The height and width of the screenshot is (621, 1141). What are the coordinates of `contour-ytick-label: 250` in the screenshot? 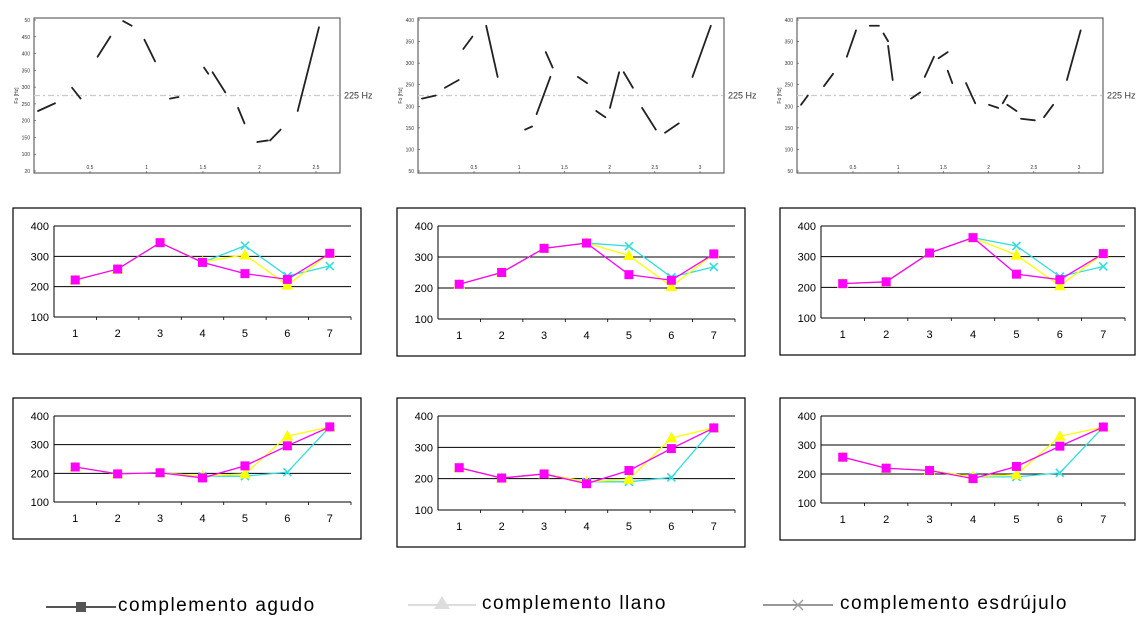 It's located at (410, 86).